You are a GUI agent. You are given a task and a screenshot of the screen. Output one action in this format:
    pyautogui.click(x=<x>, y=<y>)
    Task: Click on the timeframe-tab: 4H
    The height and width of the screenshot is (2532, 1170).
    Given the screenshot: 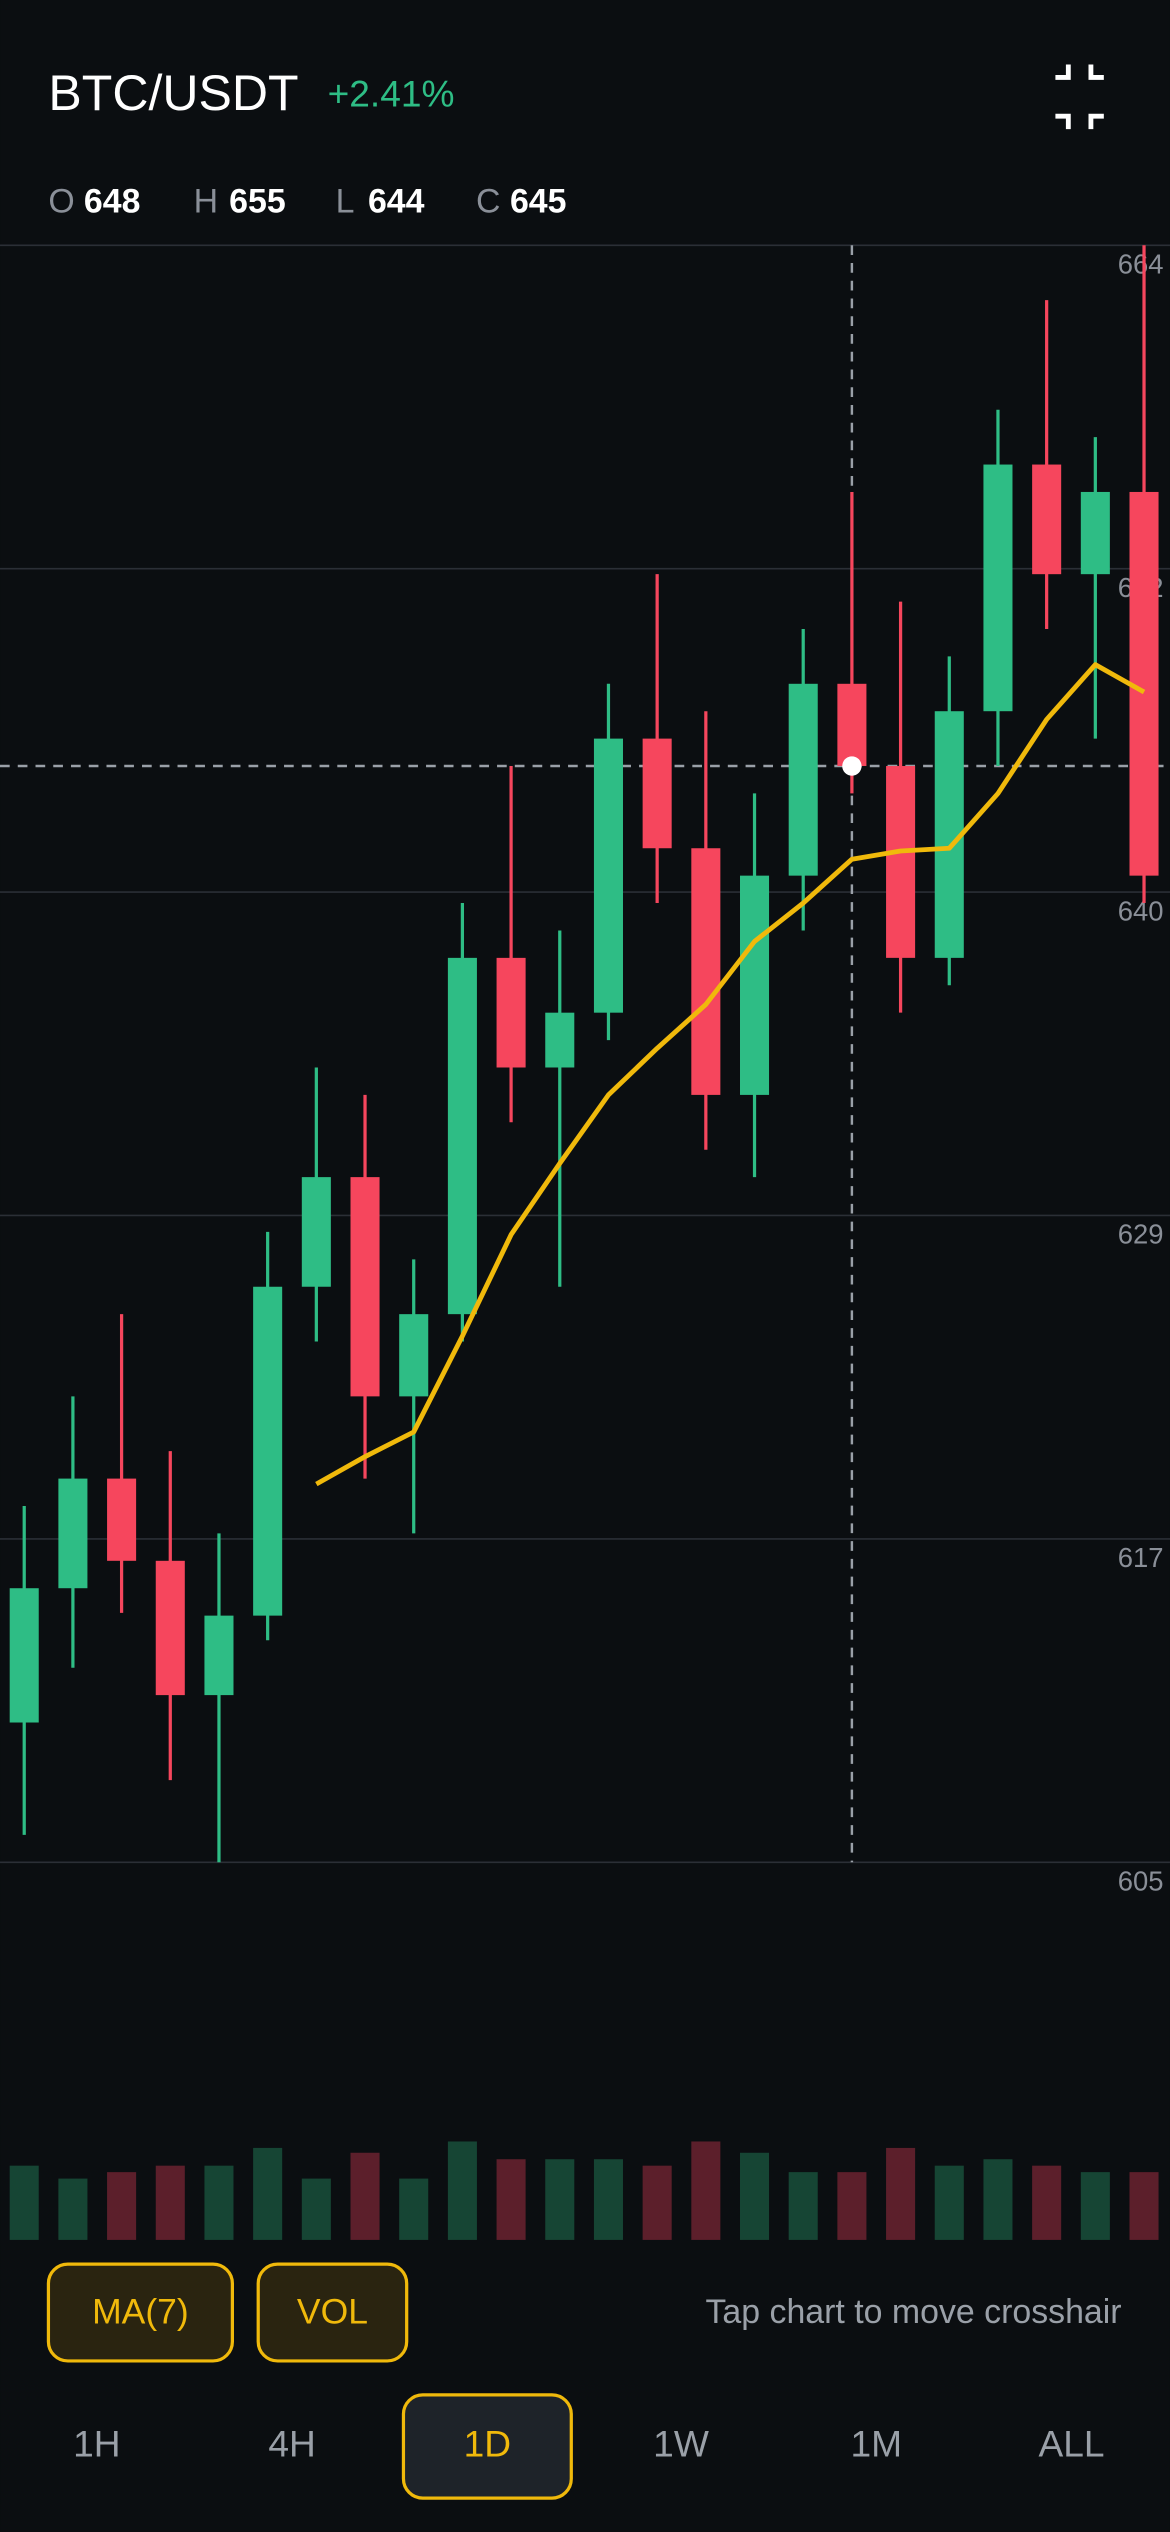 What is the action you would take?
    pyautogui.click(x=291, y=2443)
    